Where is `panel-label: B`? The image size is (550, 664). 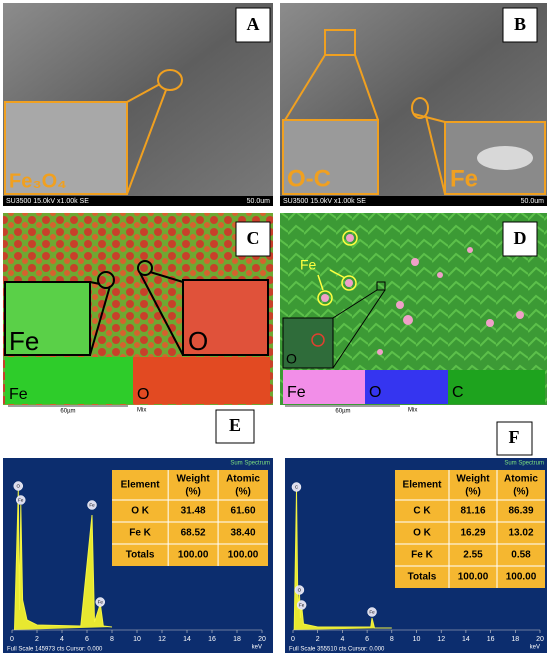
panel-label: B is located at coordinates (520, 24).